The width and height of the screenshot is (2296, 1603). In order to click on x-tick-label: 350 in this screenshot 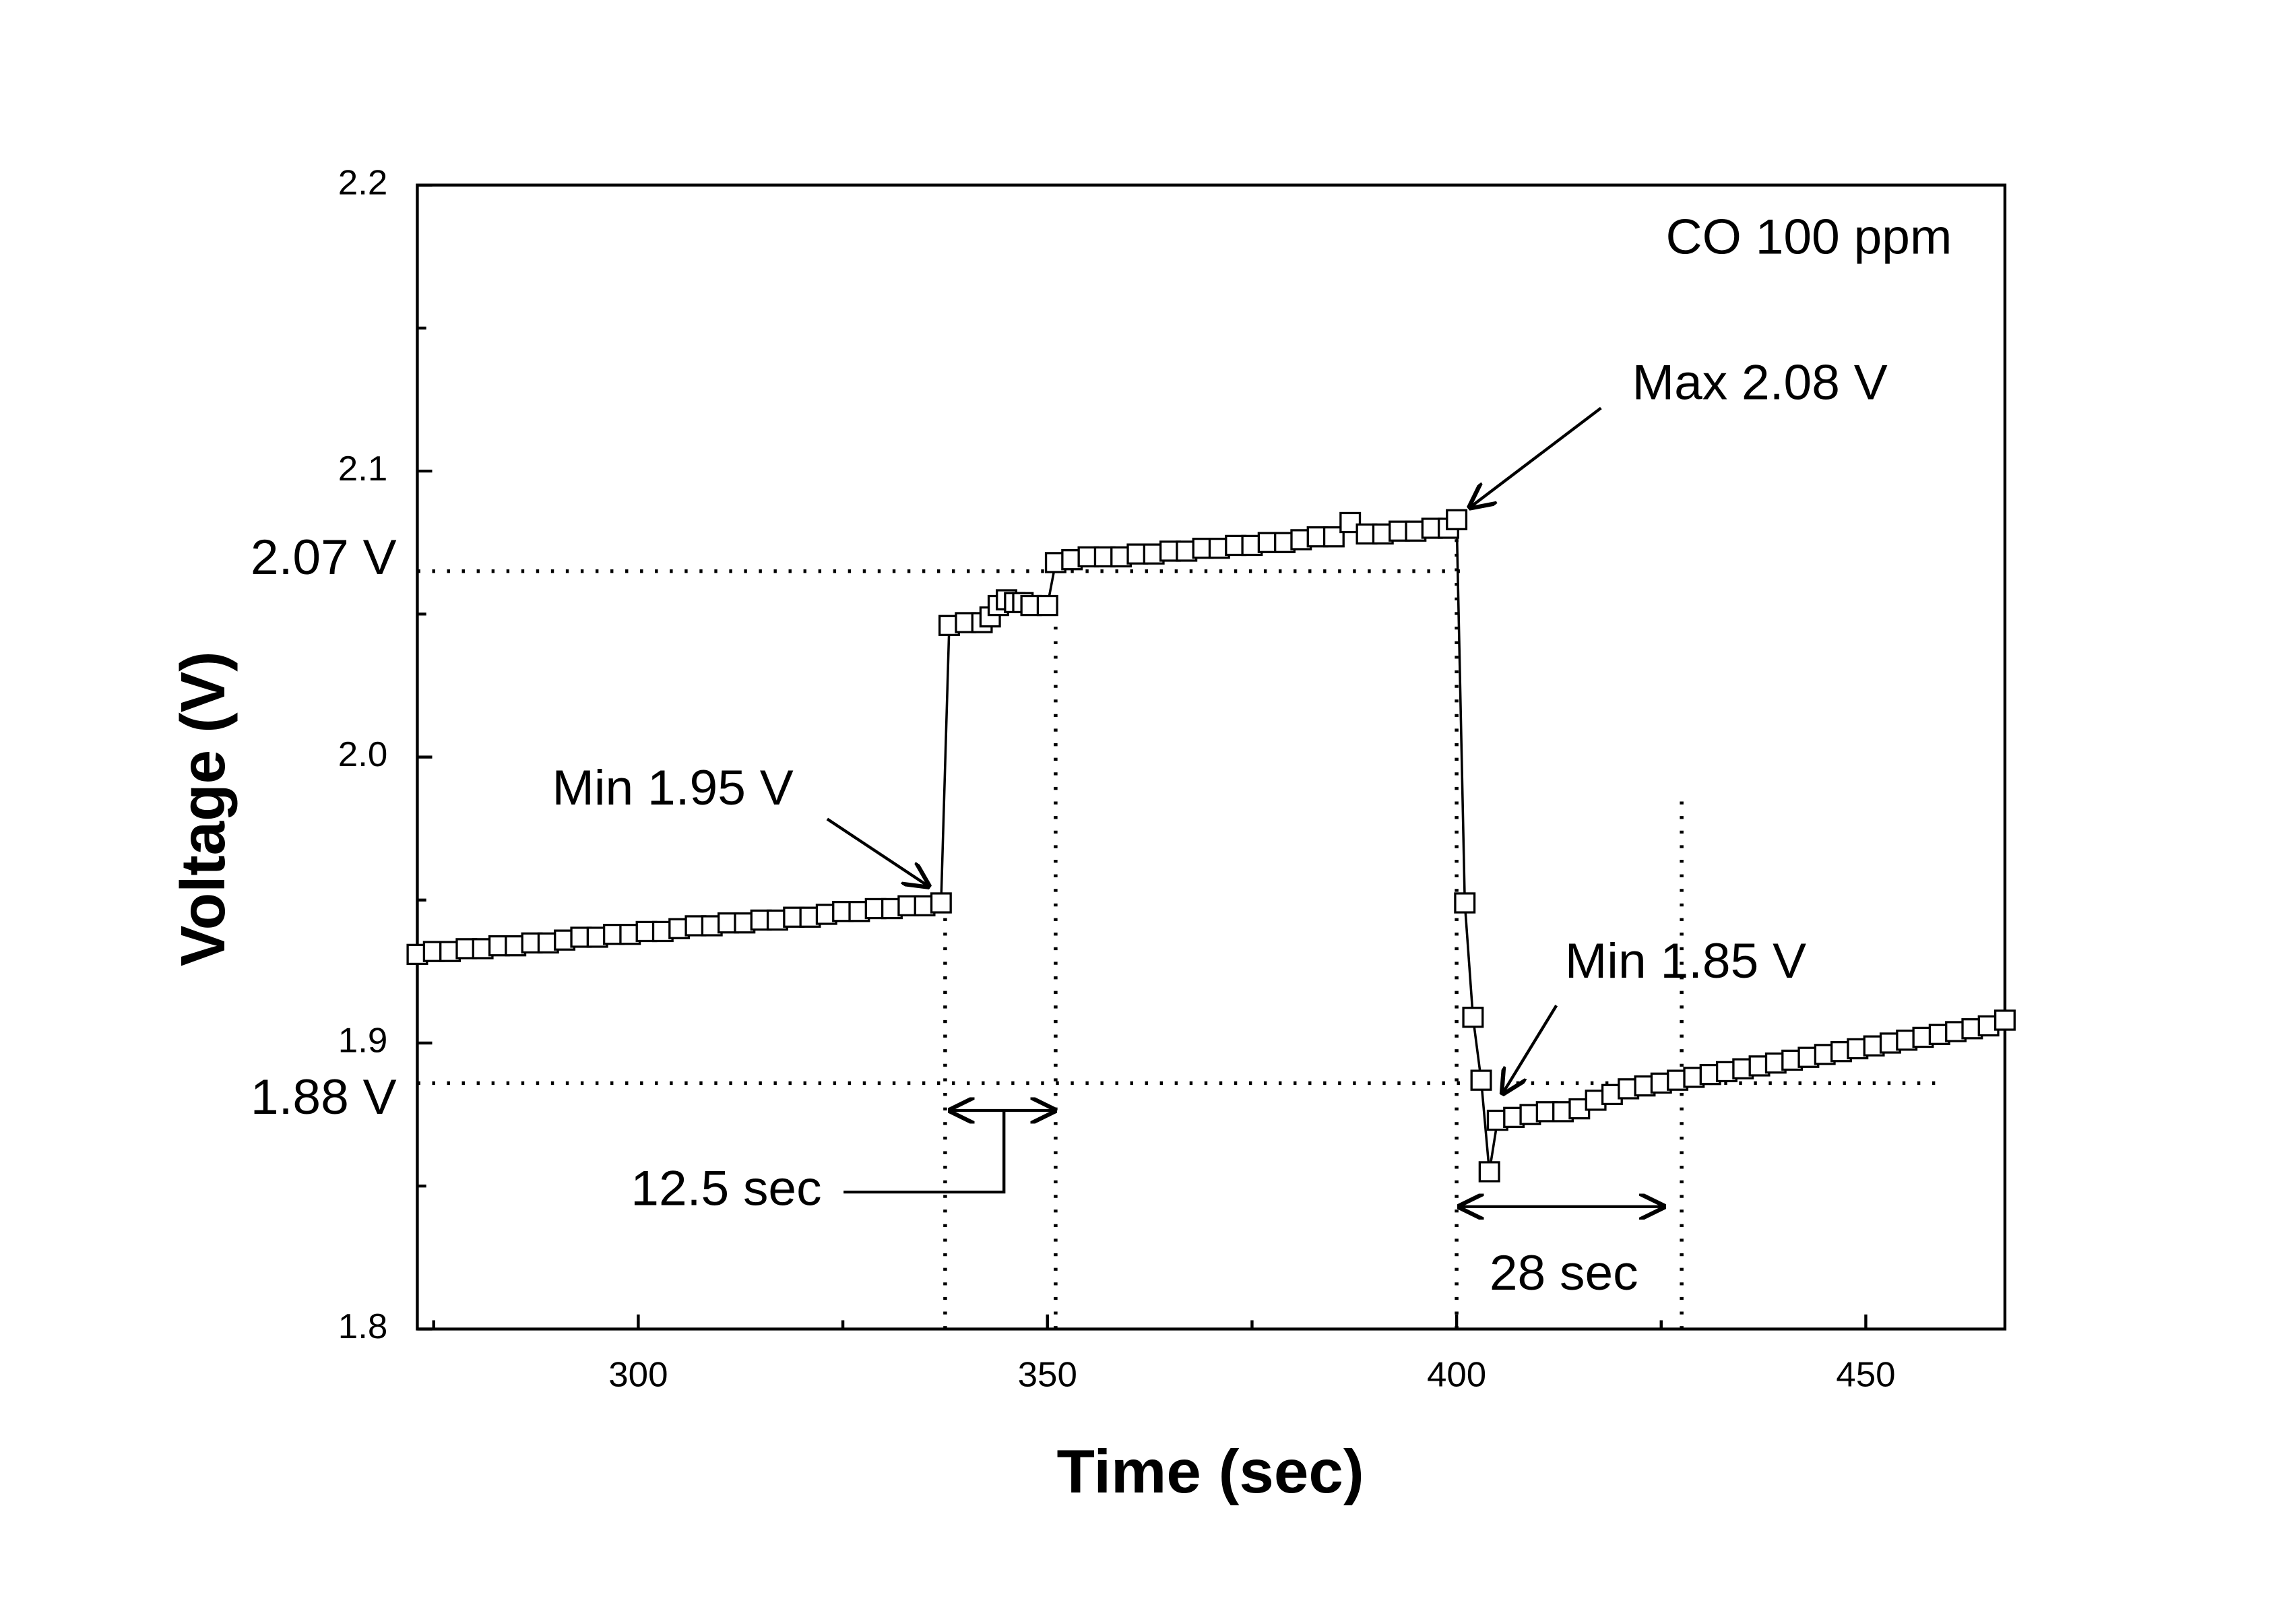, I will do `click(1047, 1375)`.